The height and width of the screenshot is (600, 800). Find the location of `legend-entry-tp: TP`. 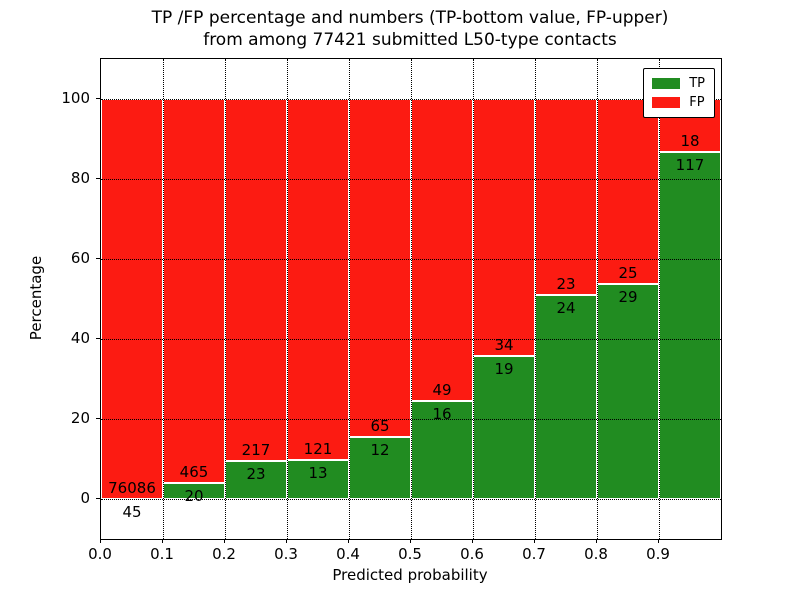

legend-entry-tp: TP is located at coordinates (678, 83).